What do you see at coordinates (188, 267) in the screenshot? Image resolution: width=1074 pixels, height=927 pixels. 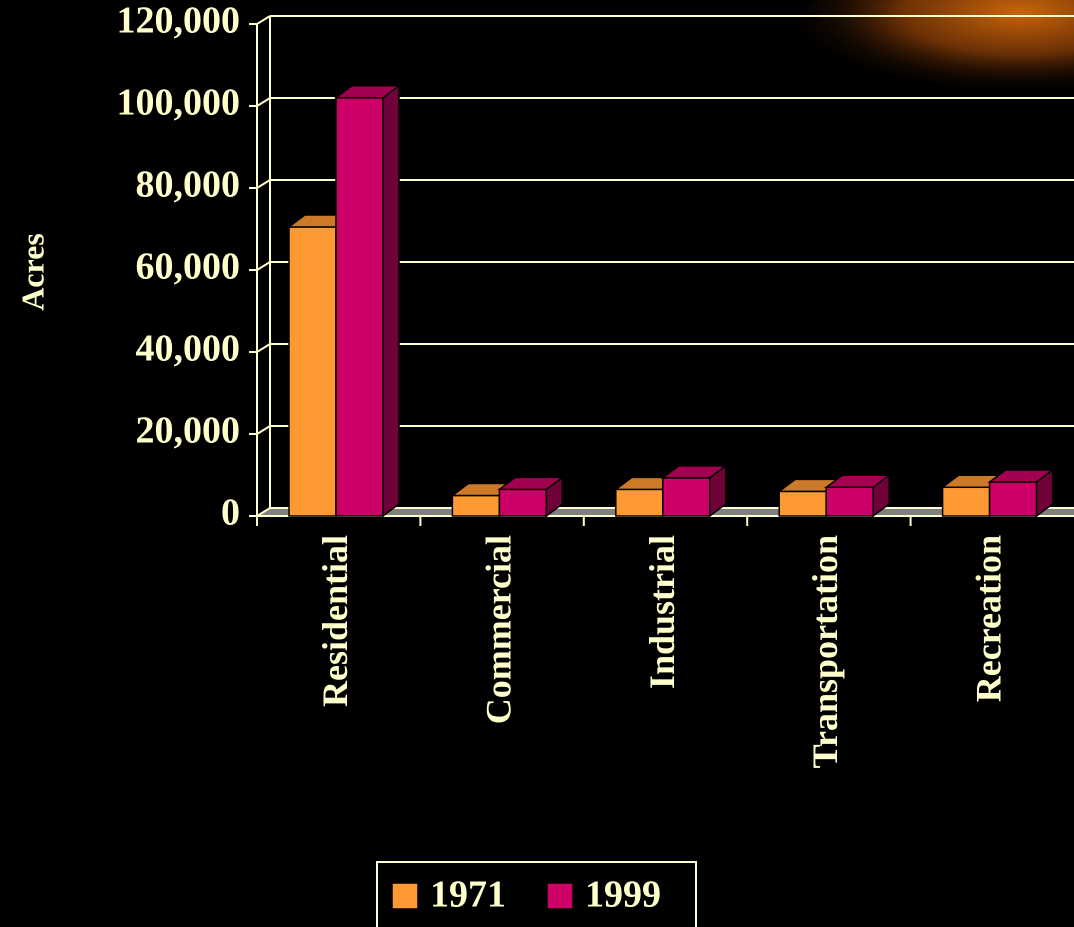 I see `y-tick-label: 60,000` at bounding box center [188, 267].